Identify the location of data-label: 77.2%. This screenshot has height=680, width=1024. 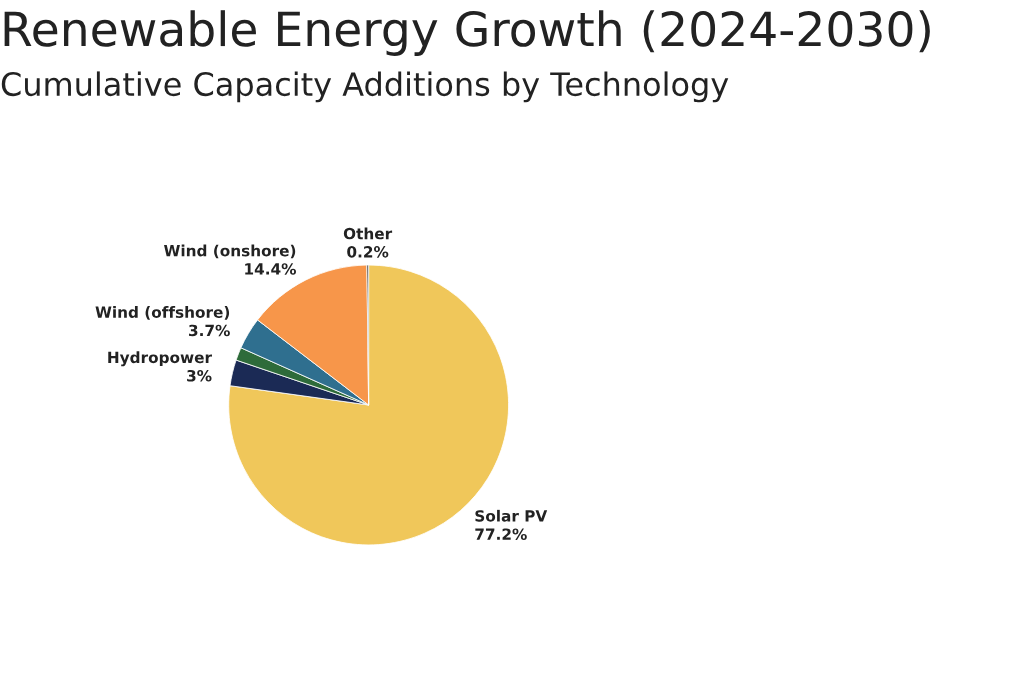
(501, 534).